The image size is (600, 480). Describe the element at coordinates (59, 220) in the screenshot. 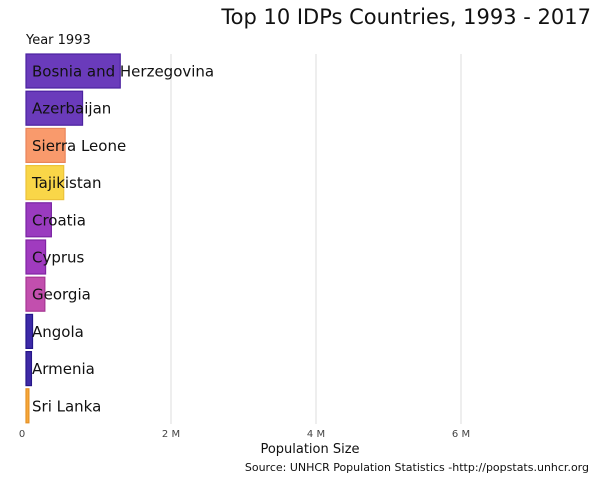

I see `bar-category-label: Croatia` at that location.